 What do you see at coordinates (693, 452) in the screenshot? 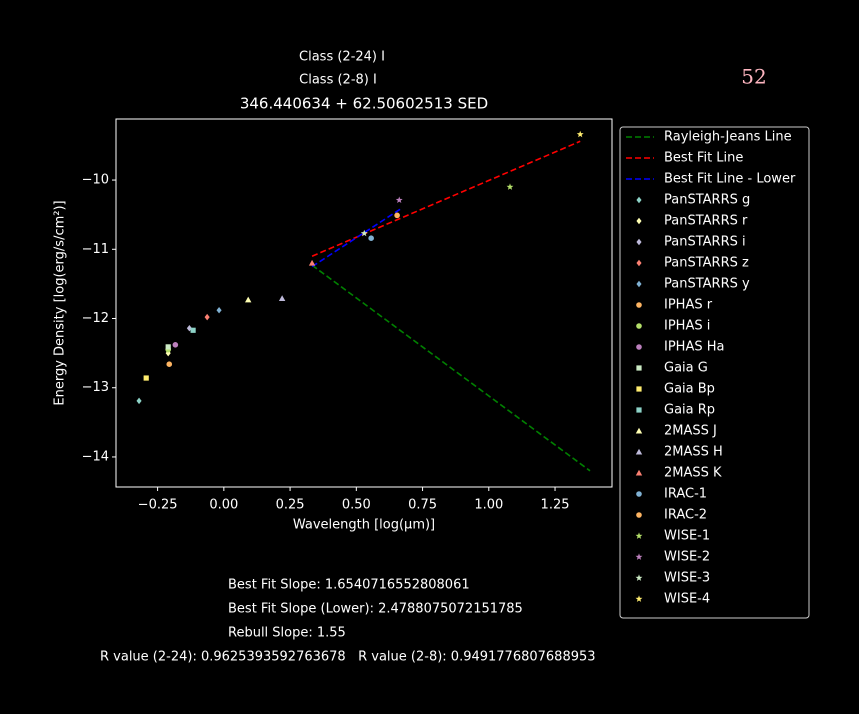
I see `legend-label: 2MASS H` at bounding box center [693, 452].